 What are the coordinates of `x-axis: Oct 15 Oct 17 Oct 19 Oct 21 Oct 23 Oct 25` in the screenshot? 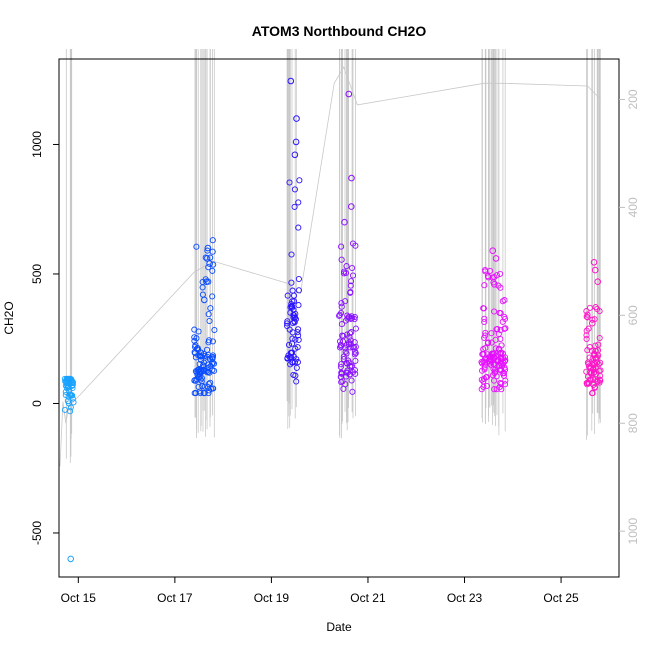 It's located at (320, 590).